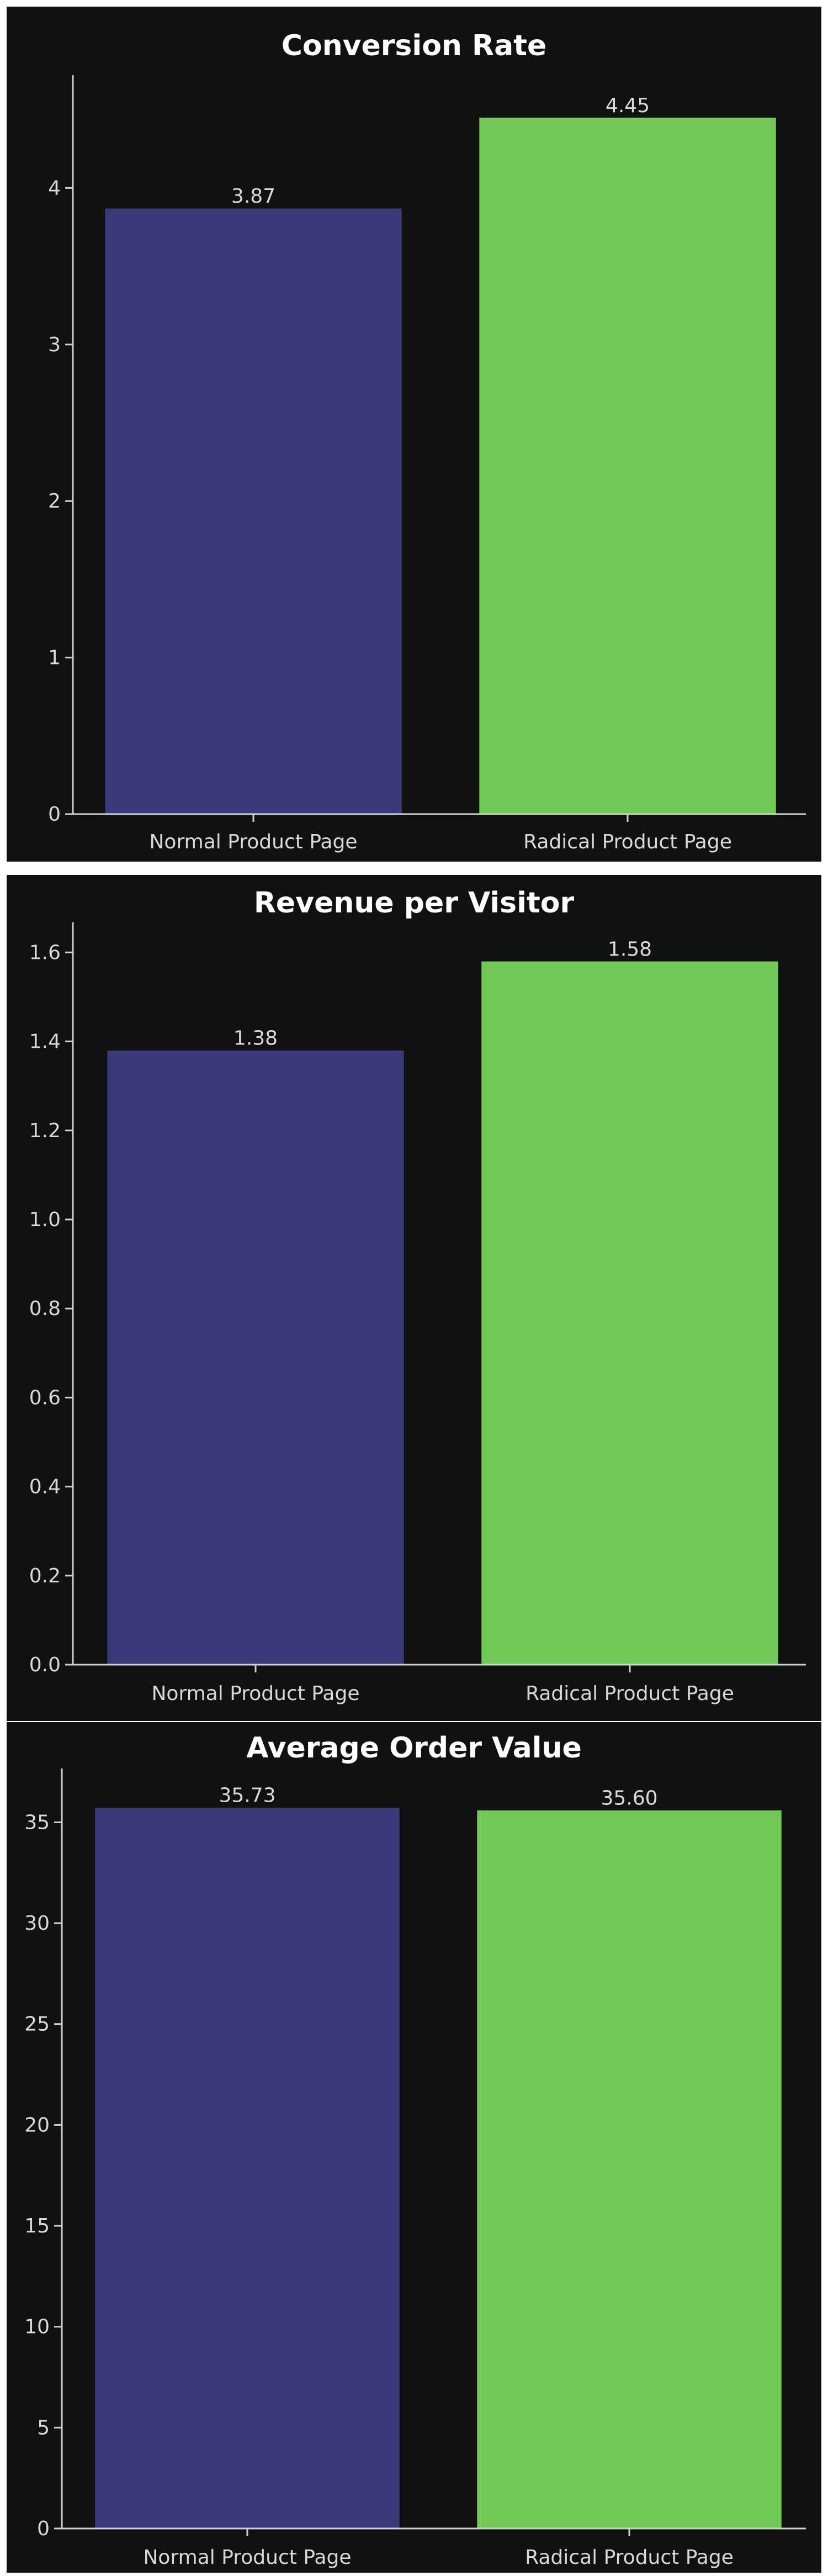  I want to click on average-order-value-x-tick-label-normal-product-page: Normal Product Page, so click(248, 2557).